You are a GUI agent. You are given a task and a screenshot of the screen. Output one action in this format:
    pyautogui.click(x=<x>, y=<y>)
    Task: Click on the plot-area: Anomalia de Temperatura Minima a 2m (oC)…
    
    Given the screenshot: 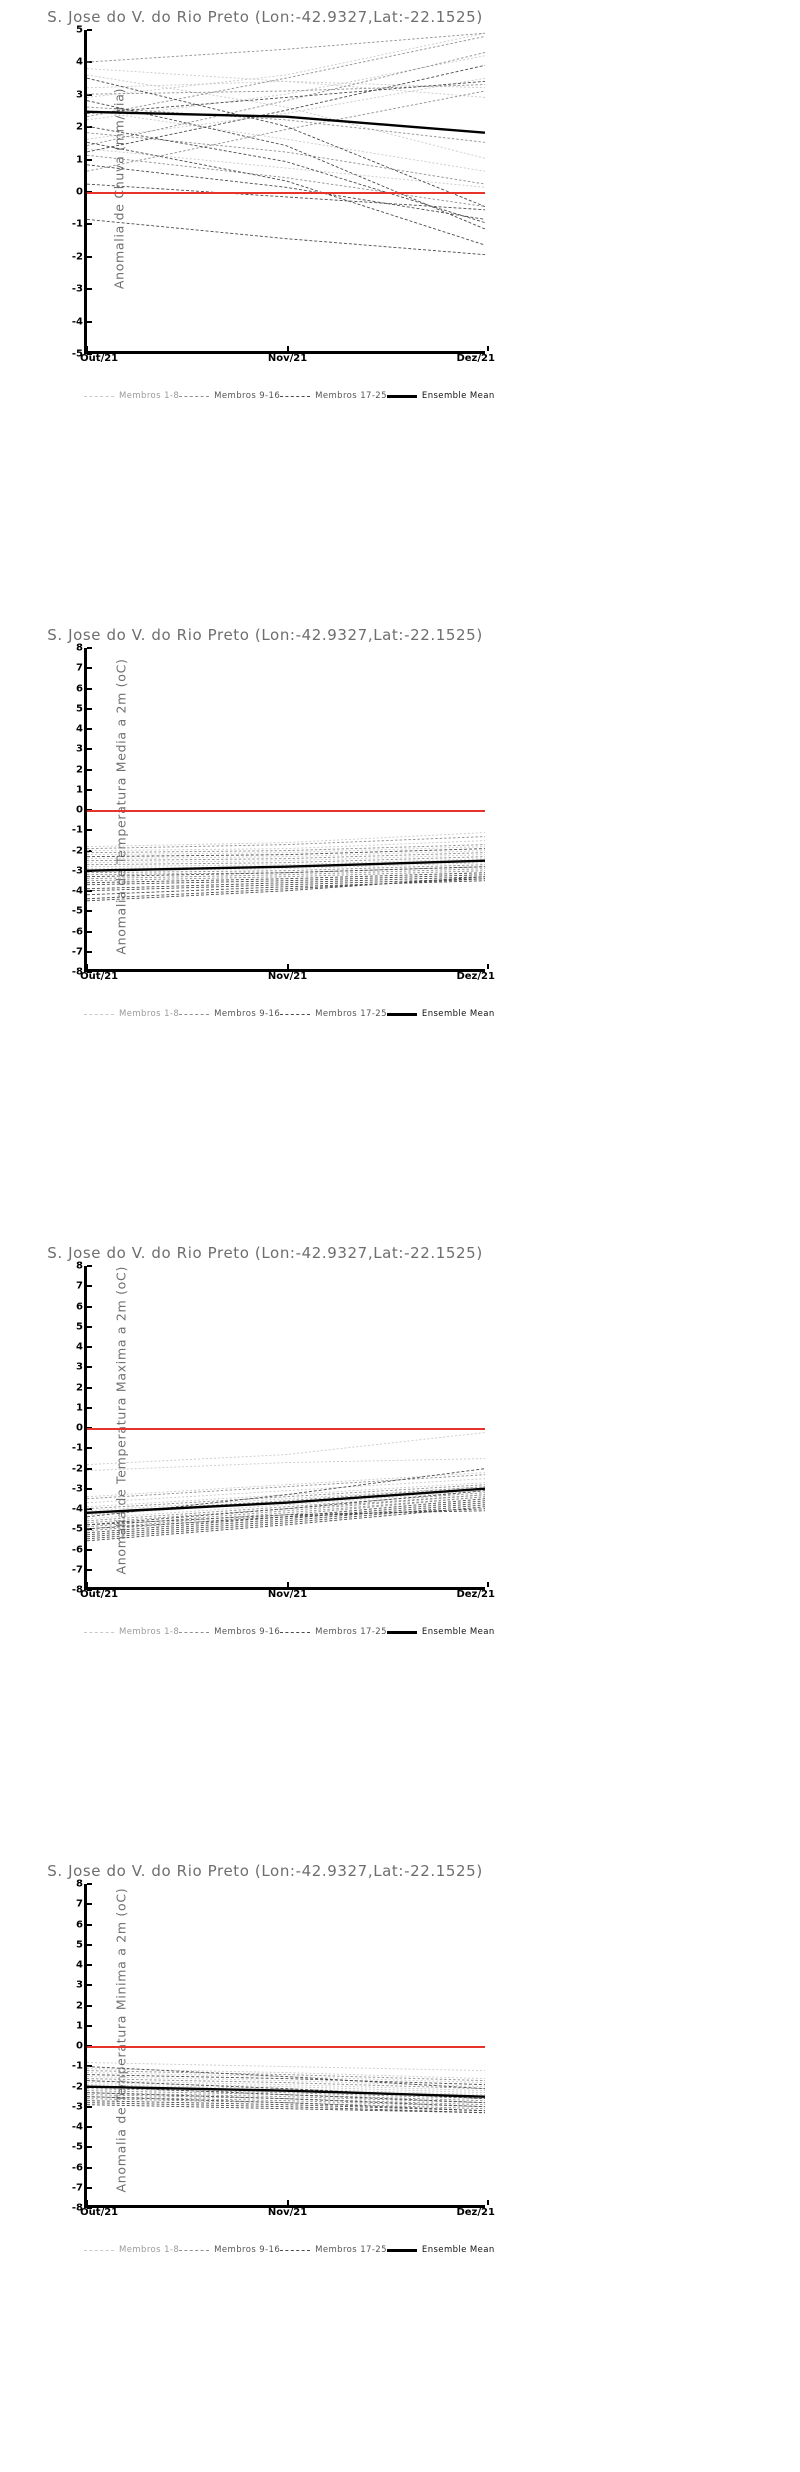 What is the action you would take?
    pyautogui.click(x=265, y=2144)
    